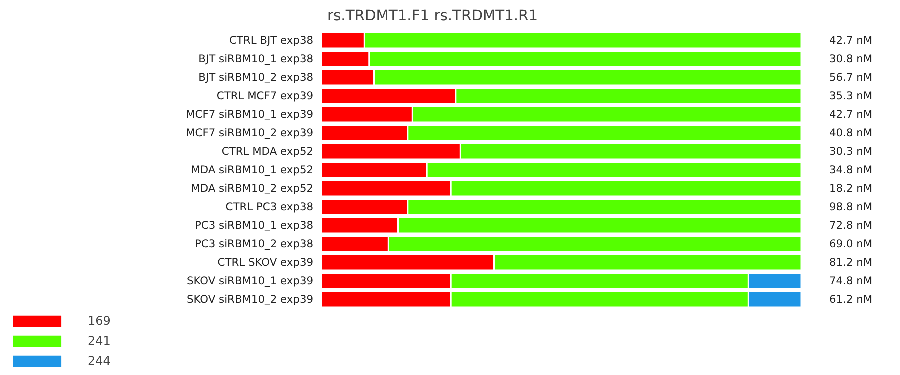  What do you see at coordinates (851, 170) in the screenshot?
I see `text: 34.8 nM` at bounding box center [851, 170].